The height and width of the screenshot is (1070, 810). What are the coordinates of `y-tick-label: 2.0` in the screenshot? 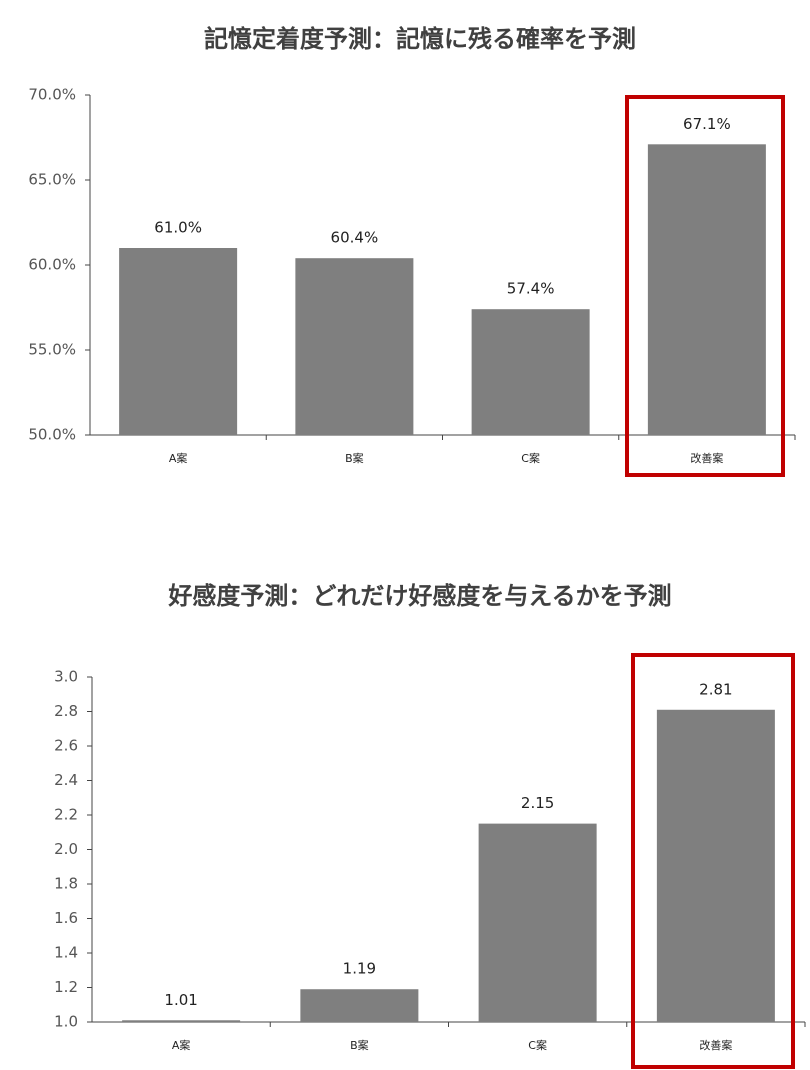 It's located at (66, 849).